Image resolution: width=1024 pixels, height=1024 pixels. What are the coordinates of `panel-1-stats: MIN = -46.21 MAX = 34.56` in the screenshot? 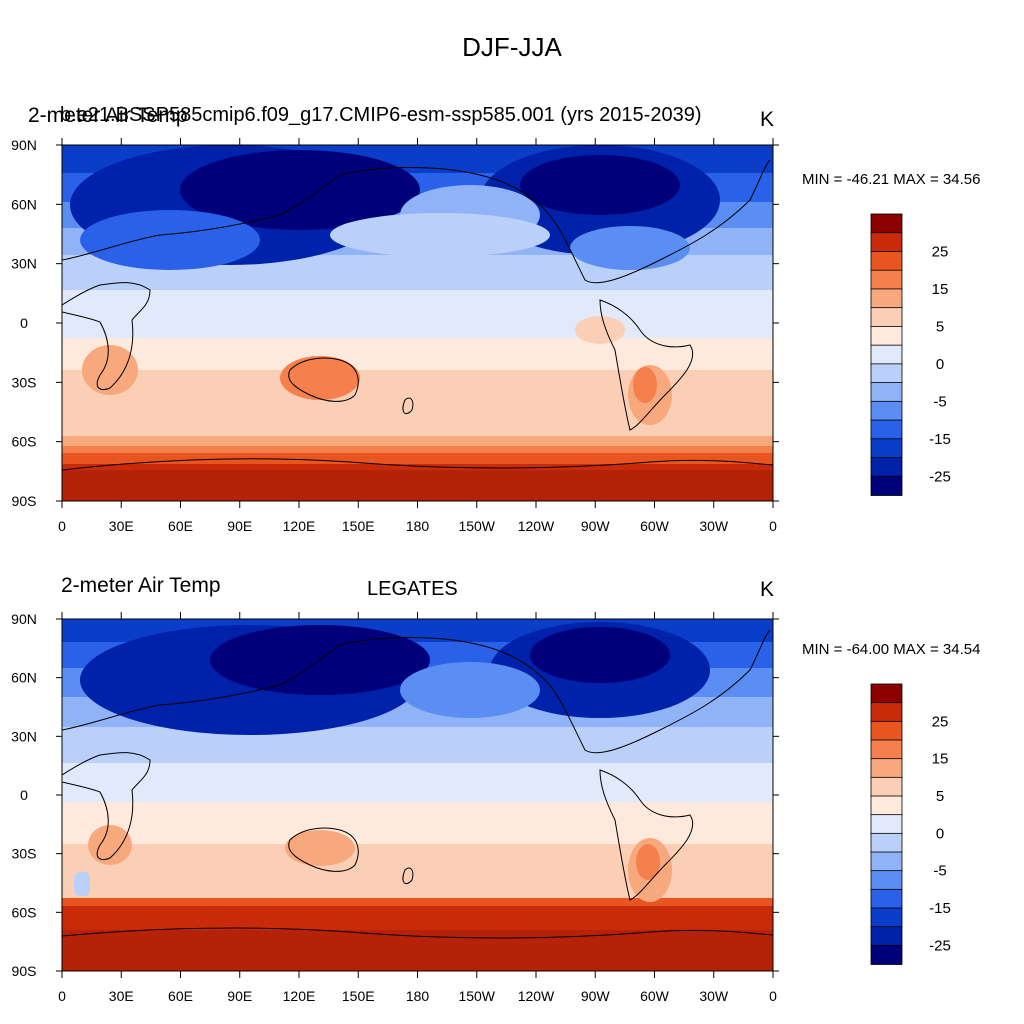 It's located at (891, 179).